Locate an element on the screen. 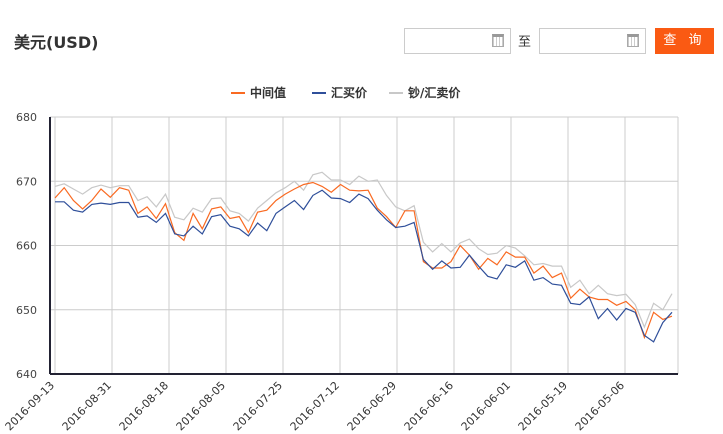 This screenshot has height=434, width=723. legend-item: 汇买价 is located at coordinates (349, 93).